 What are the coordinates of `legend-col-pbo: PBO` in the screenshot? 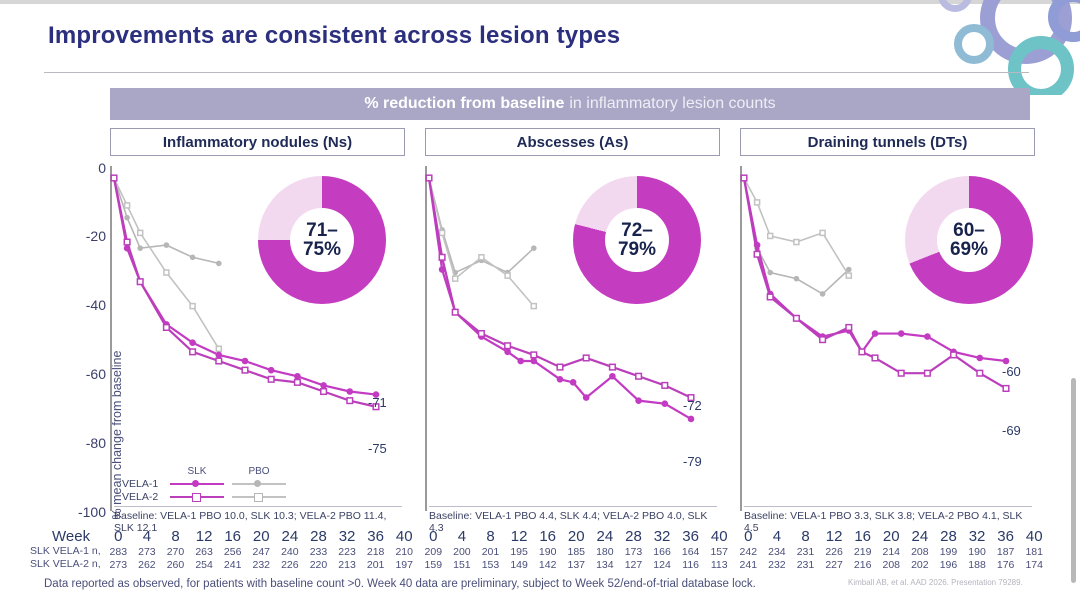 It's located at (259, 471).